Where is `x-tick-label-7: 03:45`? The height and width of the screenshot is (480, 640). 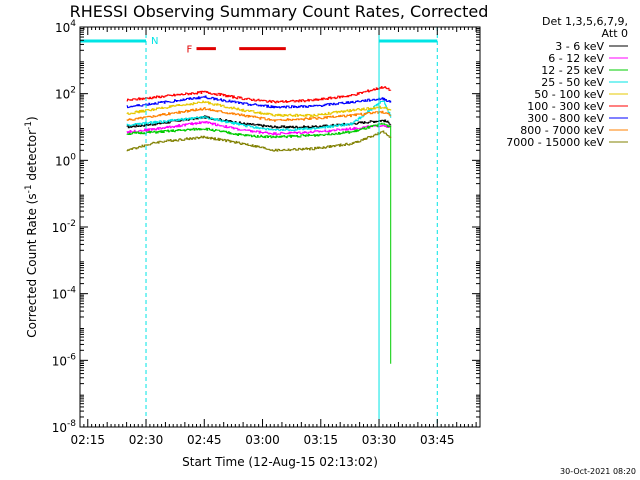 x-tick-label-7: 03:45 is located at coordinates (437, 440).